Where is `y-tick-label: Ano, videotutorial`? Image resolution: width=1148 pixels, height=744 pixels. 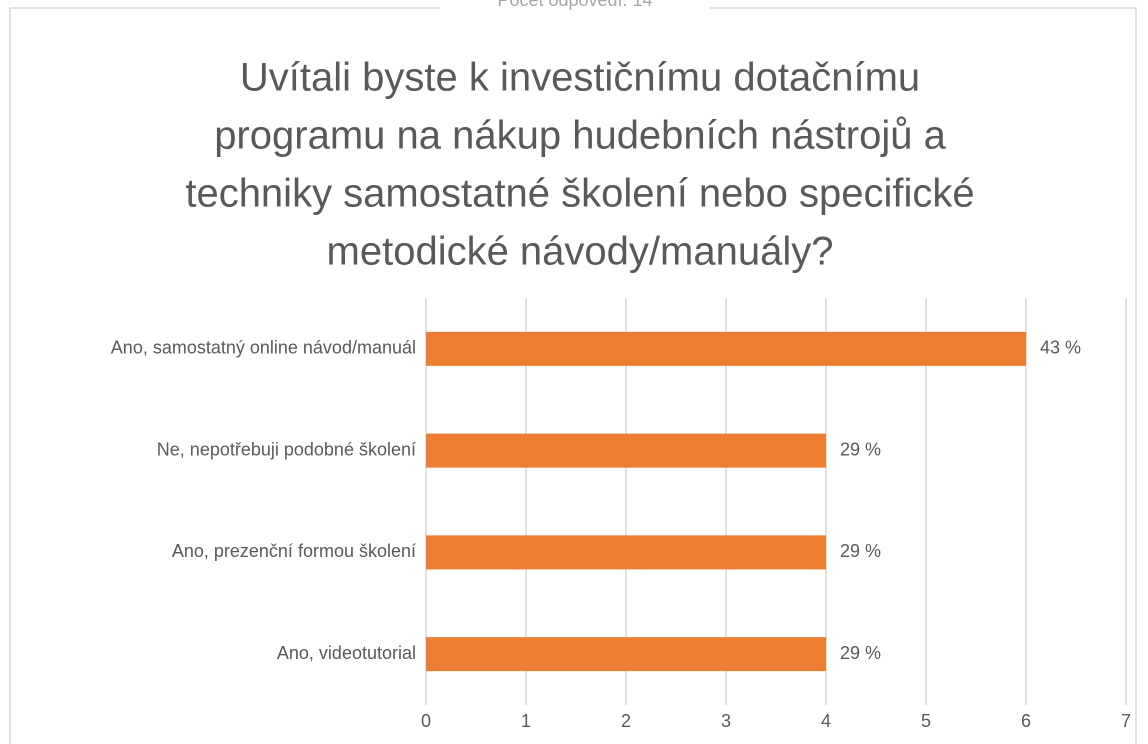 y-tick-label: Ano, videotutorial is located at coordinates (346, 653).